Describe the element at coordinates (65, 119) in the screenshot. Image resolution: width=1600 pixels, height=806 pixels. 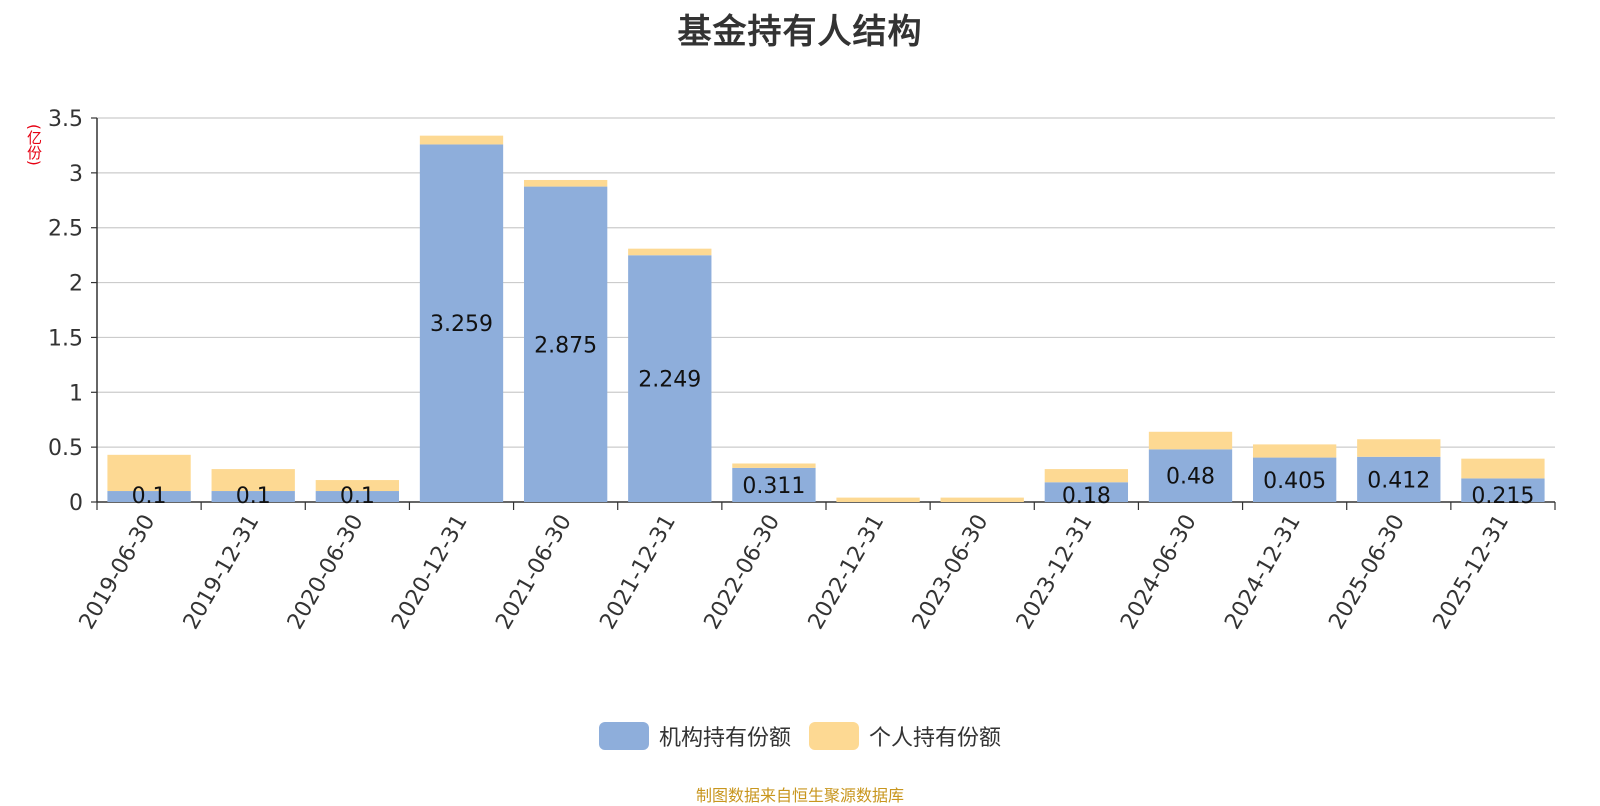
I see `y-tick-label: 3.5` at that location.